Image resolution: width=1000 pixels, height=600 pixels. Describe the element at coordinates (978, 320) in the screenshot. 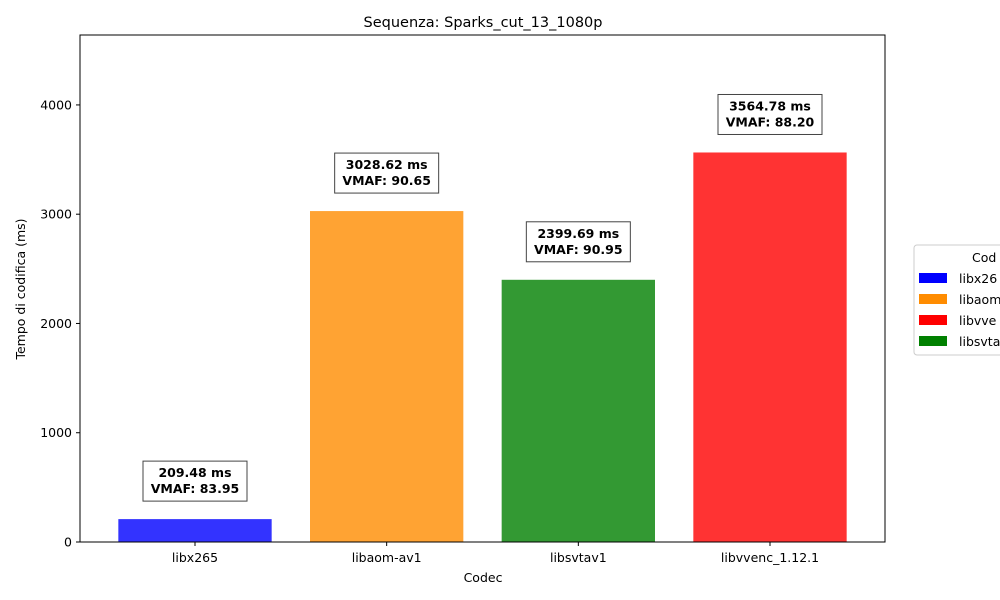

I see `legend-label: libvve` at that location.